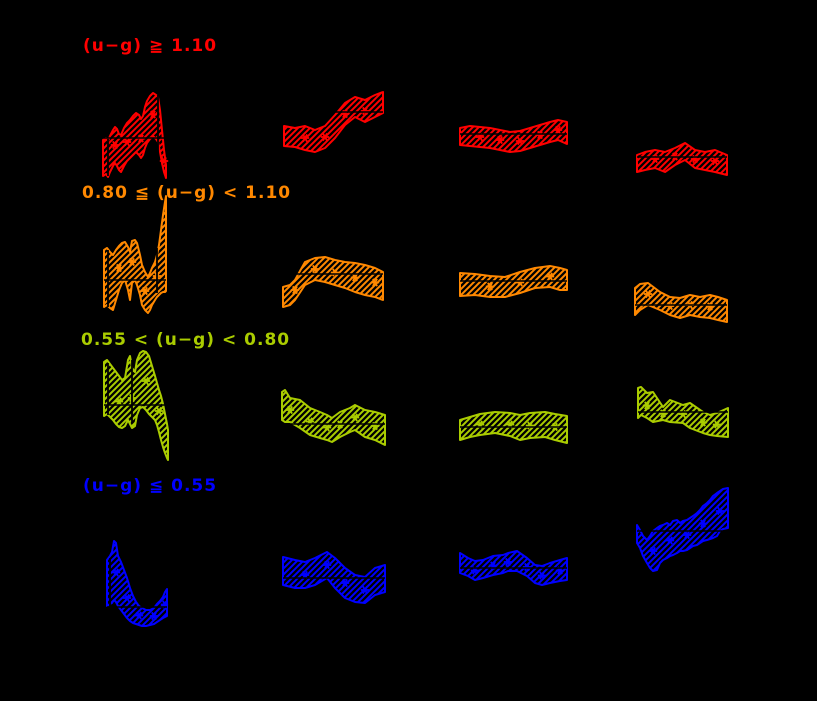 This screenshot has width=817, height=701. I want to click on spectrum-band-r3c1, so click(137, 405).